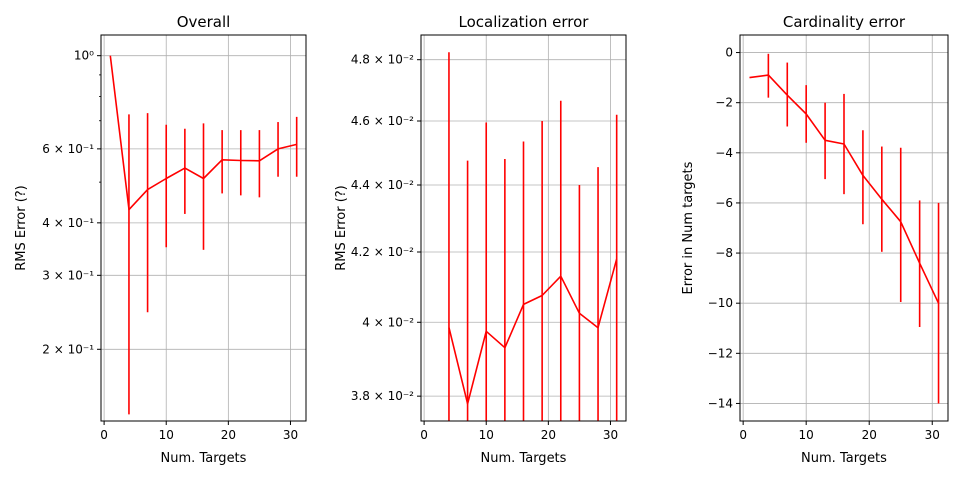 This screenshot has width=960, height=480. I want to click on y-tick-label: −10, so click(720, 303).